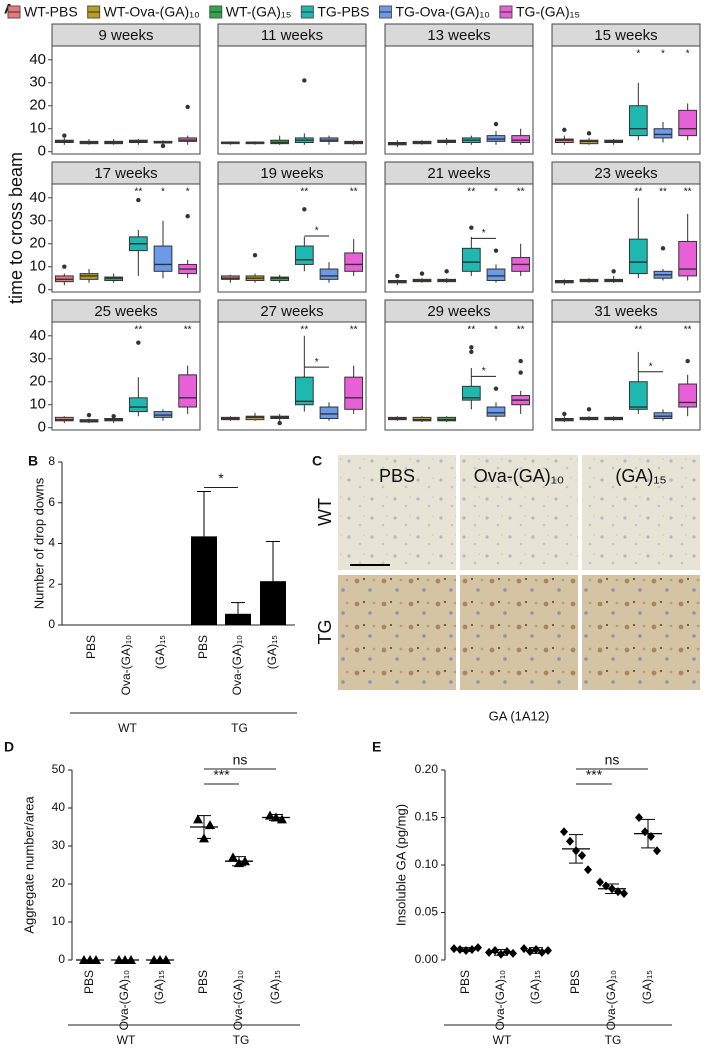 The height and width of the screenshot is (1050, 709). Describe the element at coordinates (51, 12) in the screenshot. I see `legend-label: WT-PBS` at that location.